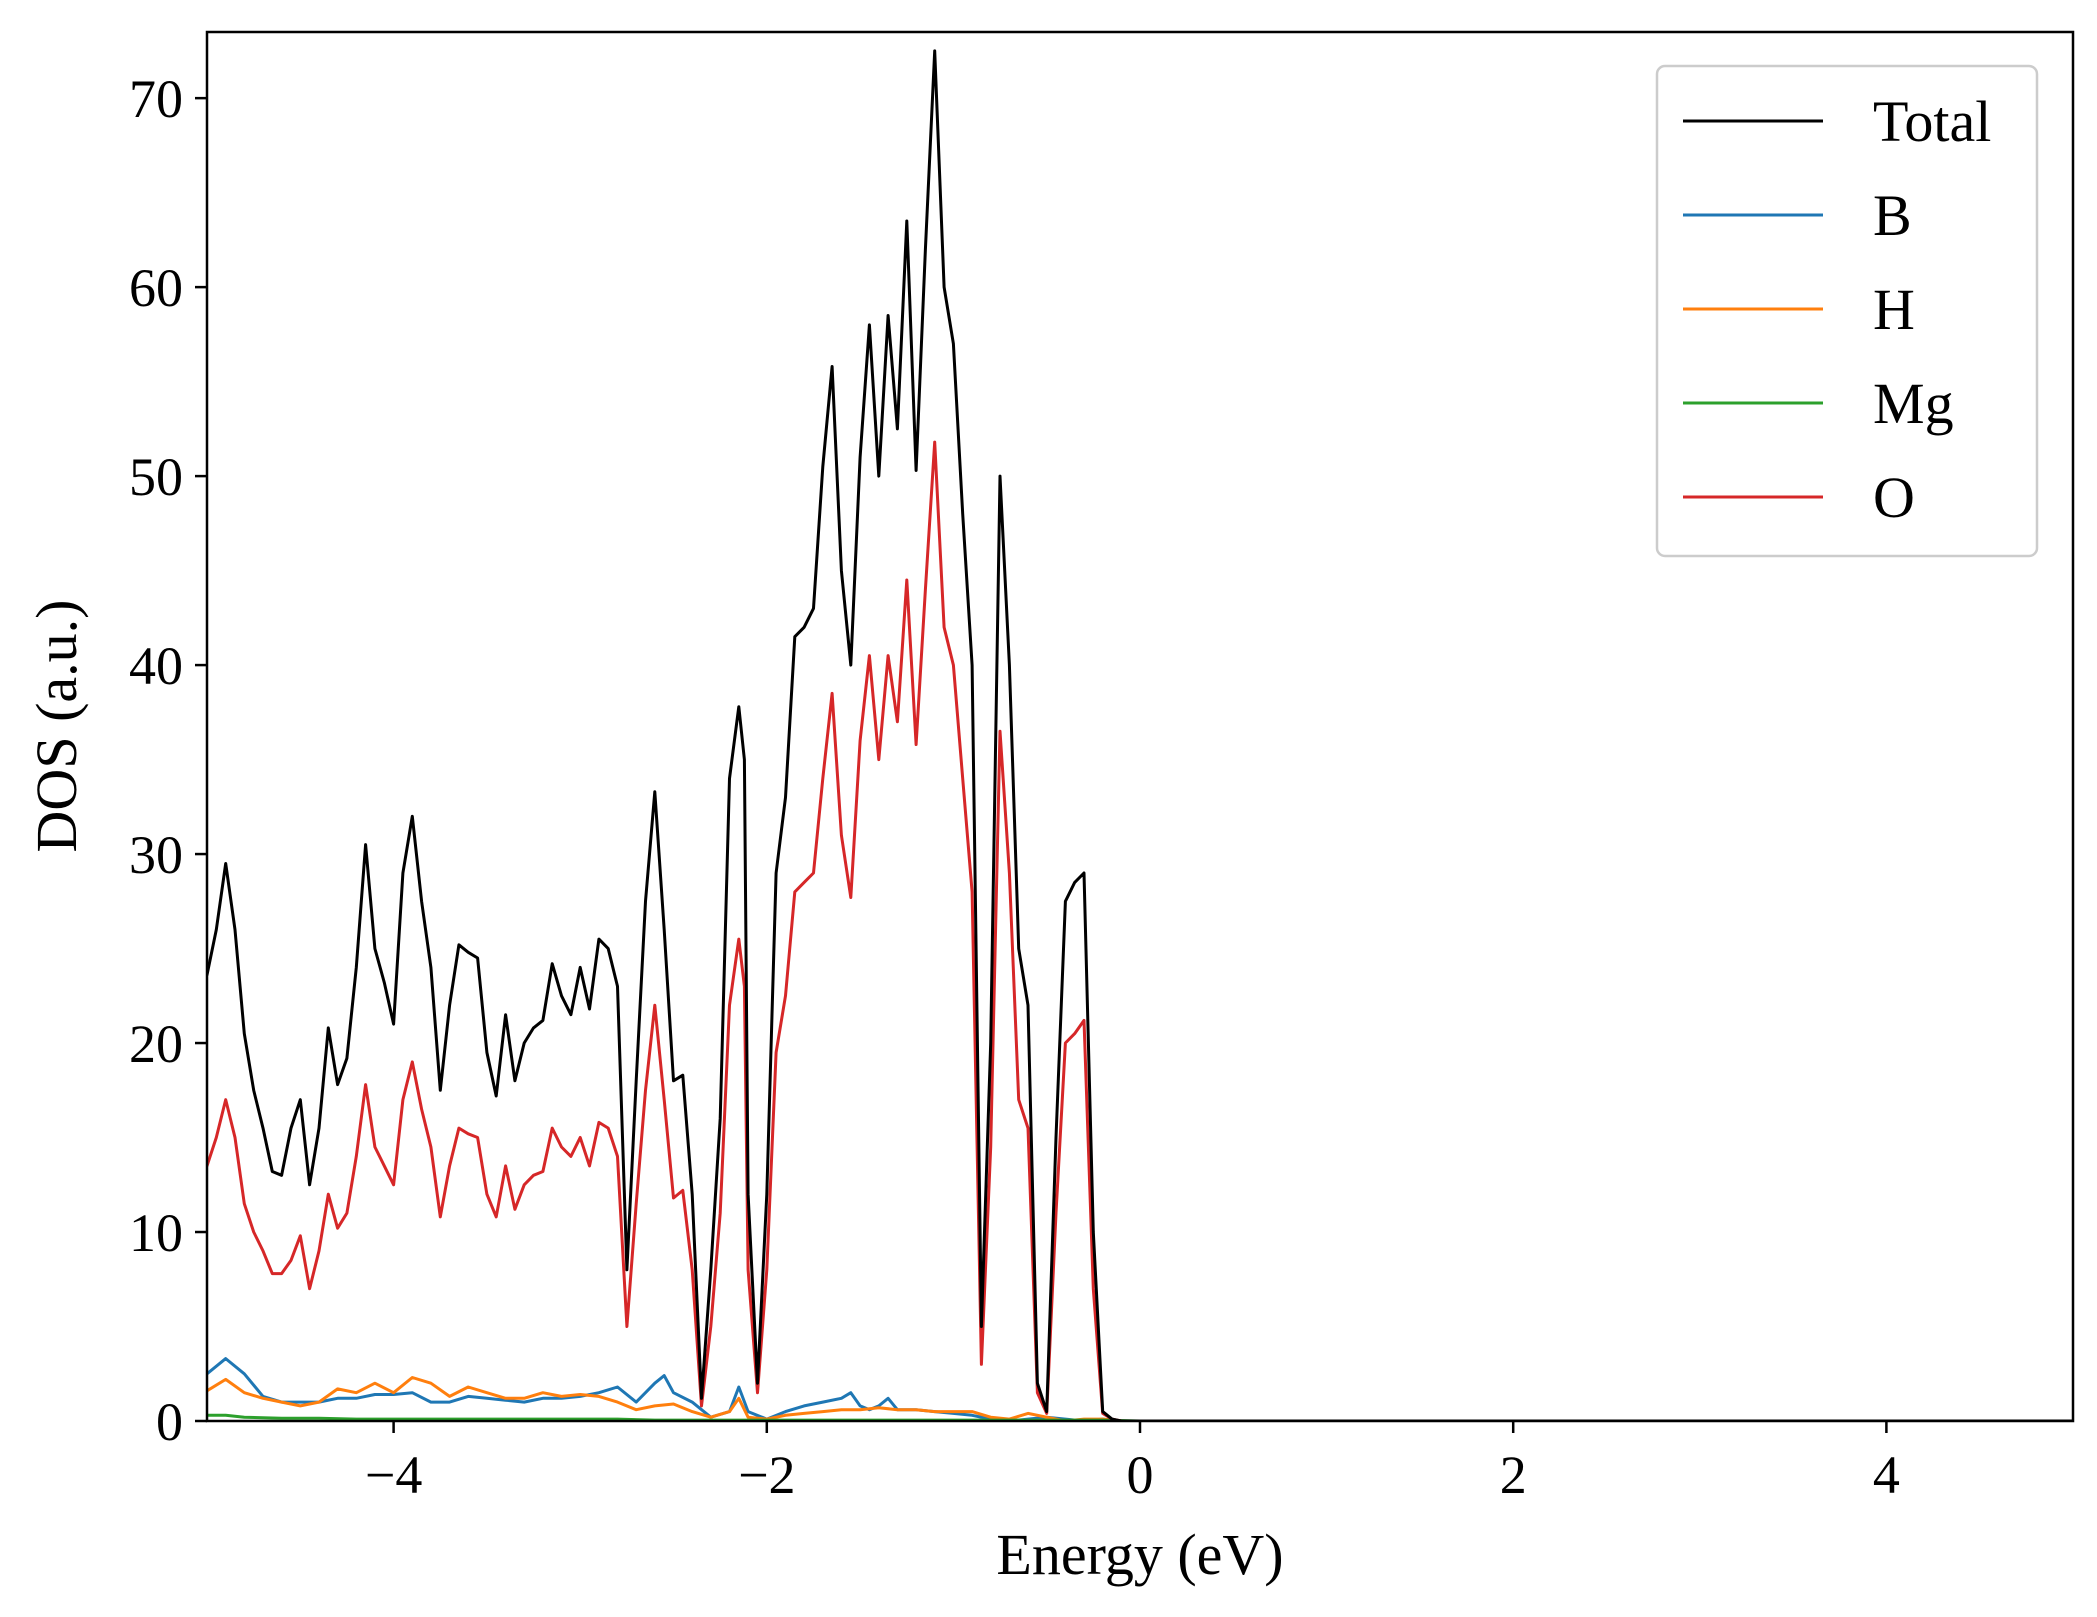 The image size is (2097, 1617). Describe the element at coordinates (766, 1475) in the screenshot. I see `x-tick-label: −2` at that location.